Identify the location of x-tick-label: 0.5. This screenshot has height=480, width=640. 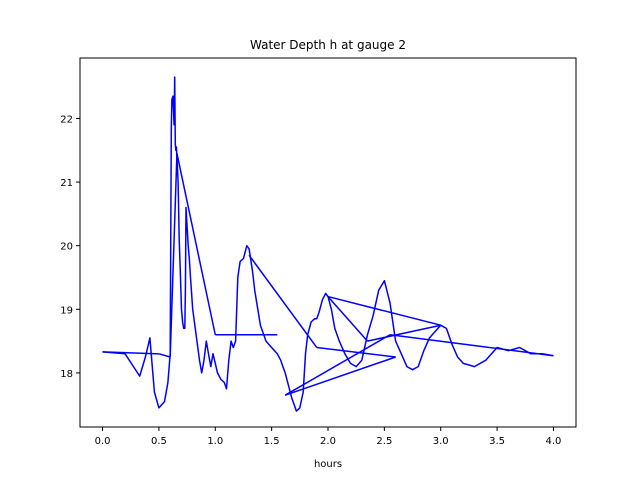
(159, 441).